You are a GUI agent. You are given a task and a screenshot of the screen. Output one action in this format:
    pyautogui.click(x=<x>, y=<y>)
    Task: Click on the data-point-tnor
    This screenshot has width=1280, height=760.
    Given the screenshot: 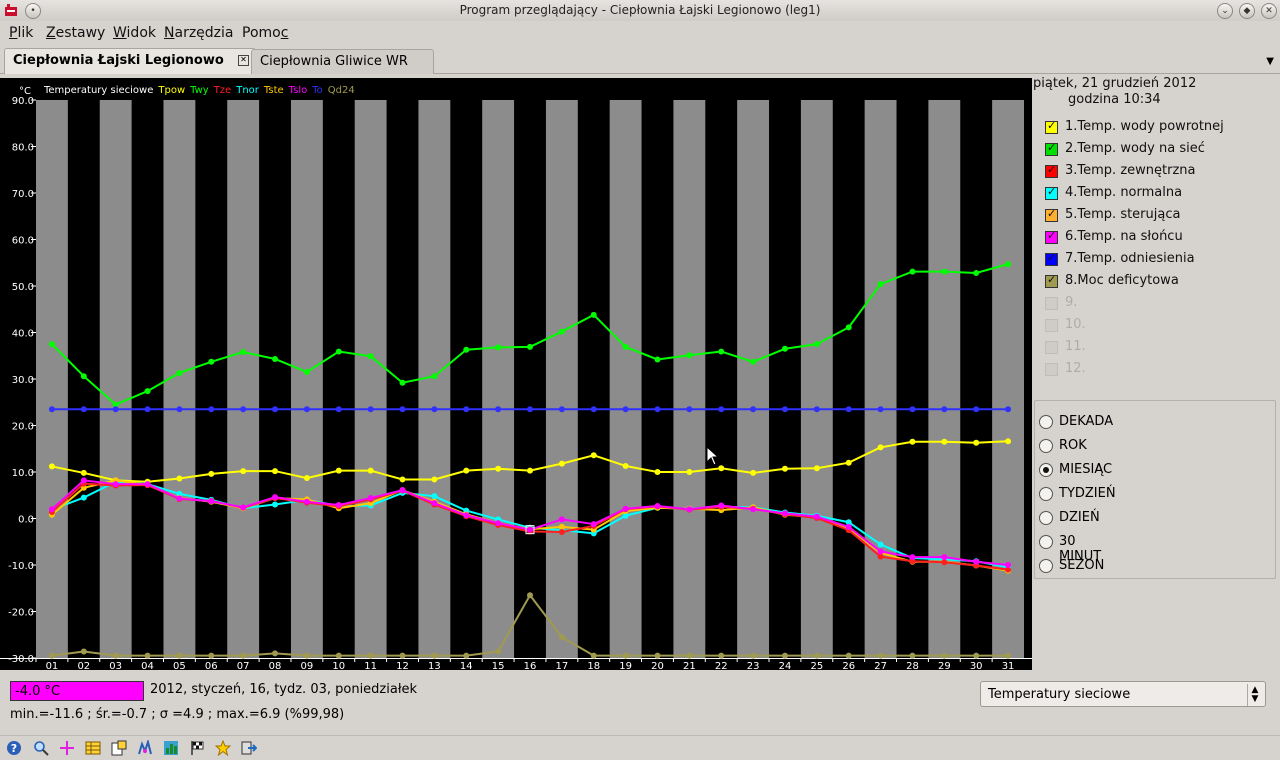 What is the action you would take?
    pyautogui.click(x=880, y=544)
    